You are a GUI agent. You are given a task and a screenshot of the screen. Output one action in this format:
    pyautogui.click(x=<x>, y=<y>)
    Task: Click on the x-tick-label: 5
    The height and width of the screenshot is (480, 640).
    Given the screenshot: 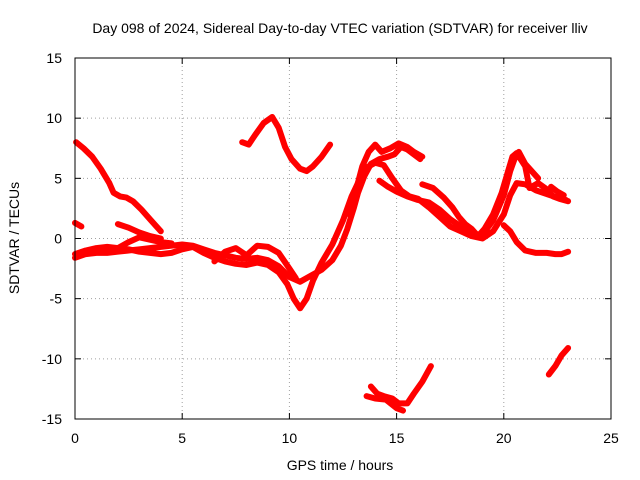 What is the action you would take?
    pyautogui.click(x=182, y=438)
    